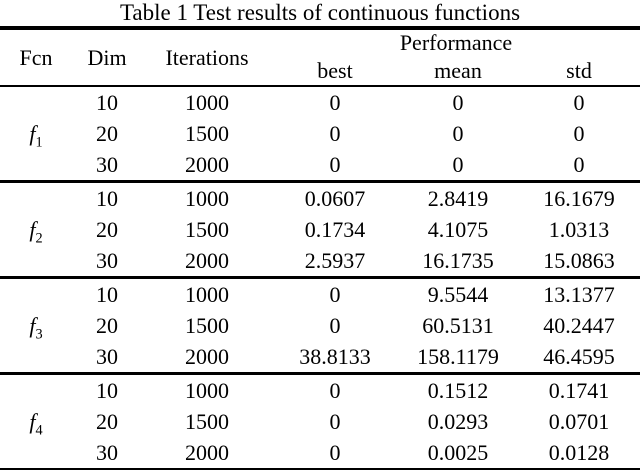 This screenshot has width=640, height=470. Describe the element at coordinates (335, 357) in the screenshot. I see `best-cell: 38.8133` at that location.